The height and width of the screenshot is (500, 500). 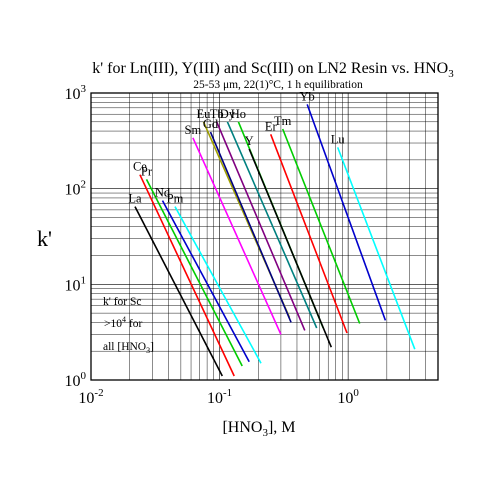 What do you see at coordinates (76, 236) in the screenshot?
I see `y-tick-labels: 10⁰ 10¹ 10² 10³` at bounding box center [76, 236].